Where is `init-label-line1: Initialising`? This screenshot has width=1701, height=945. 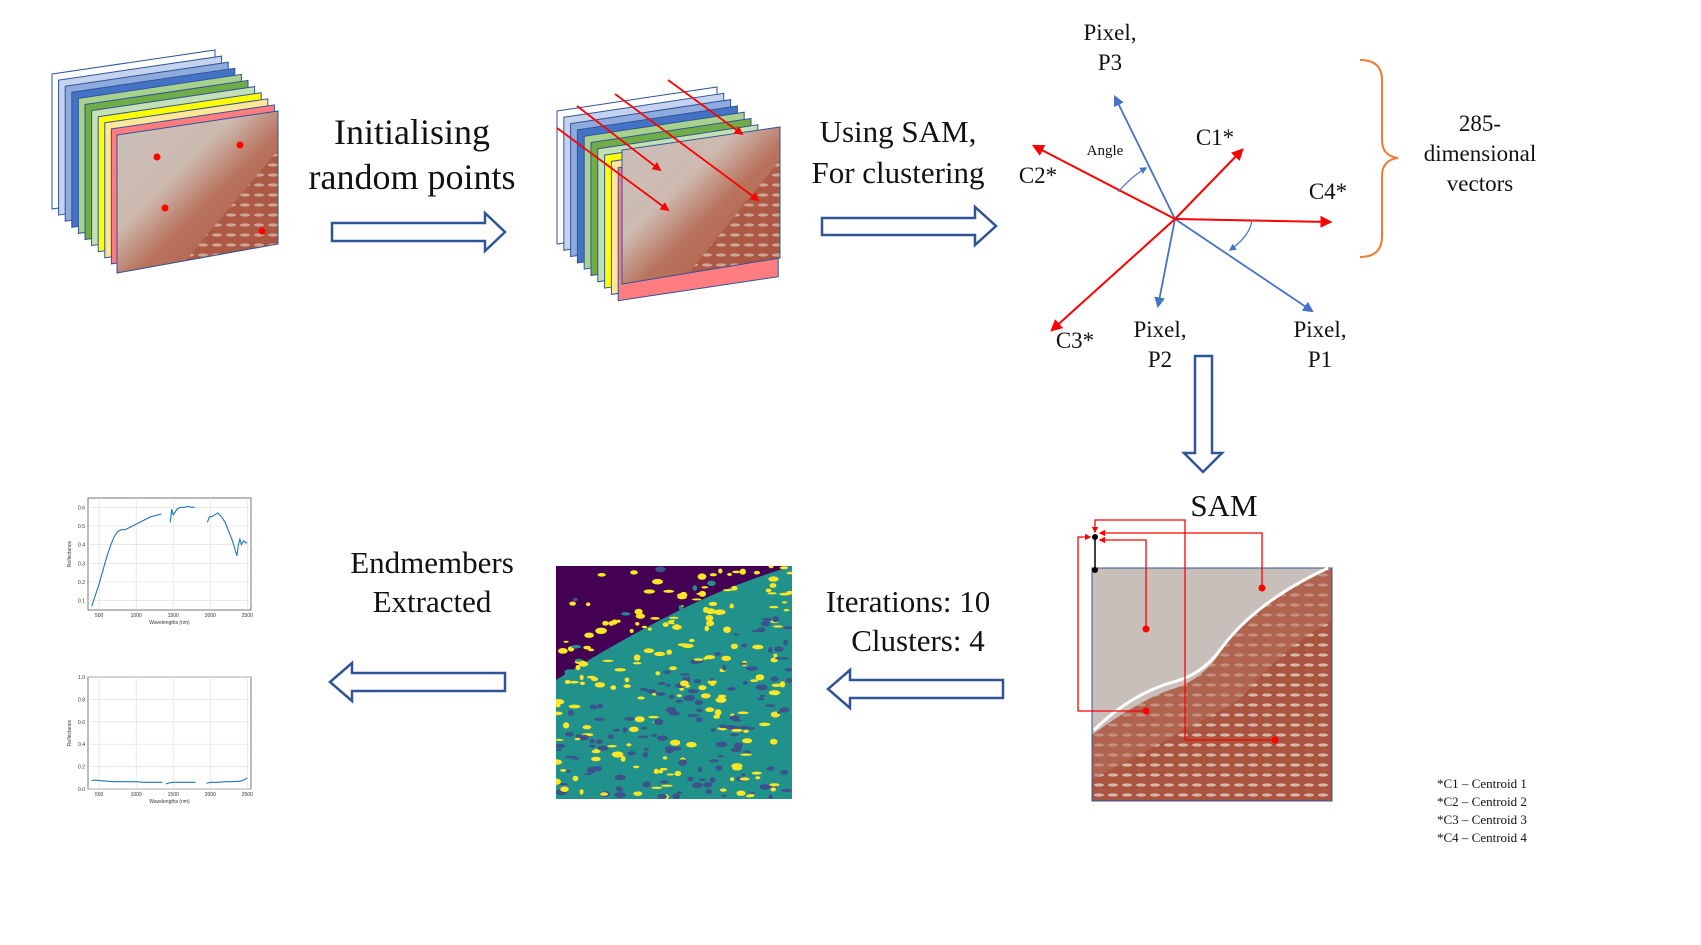 init-label-line1: Initialising is located at coordinates (412, 132).